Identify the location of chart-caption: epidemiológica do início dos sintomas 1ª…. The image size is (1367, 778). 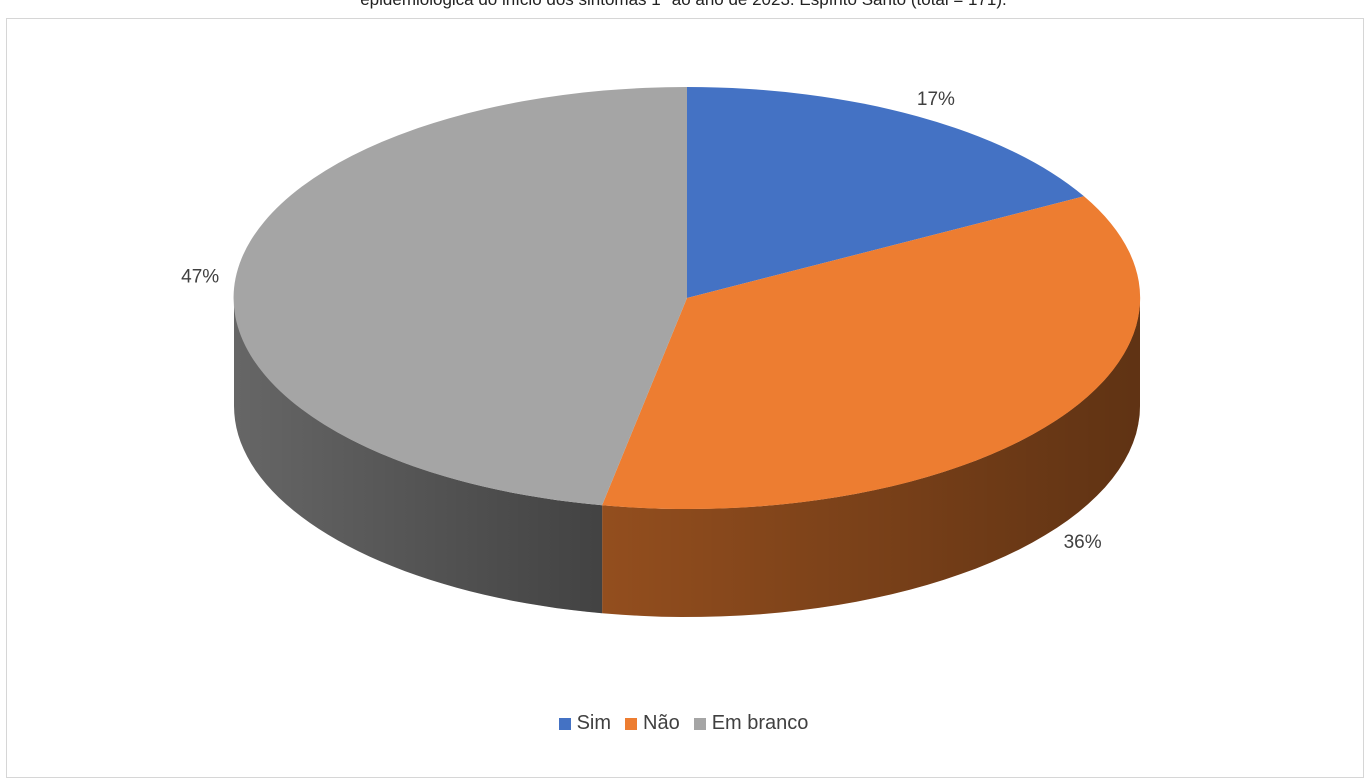
(683, 5).